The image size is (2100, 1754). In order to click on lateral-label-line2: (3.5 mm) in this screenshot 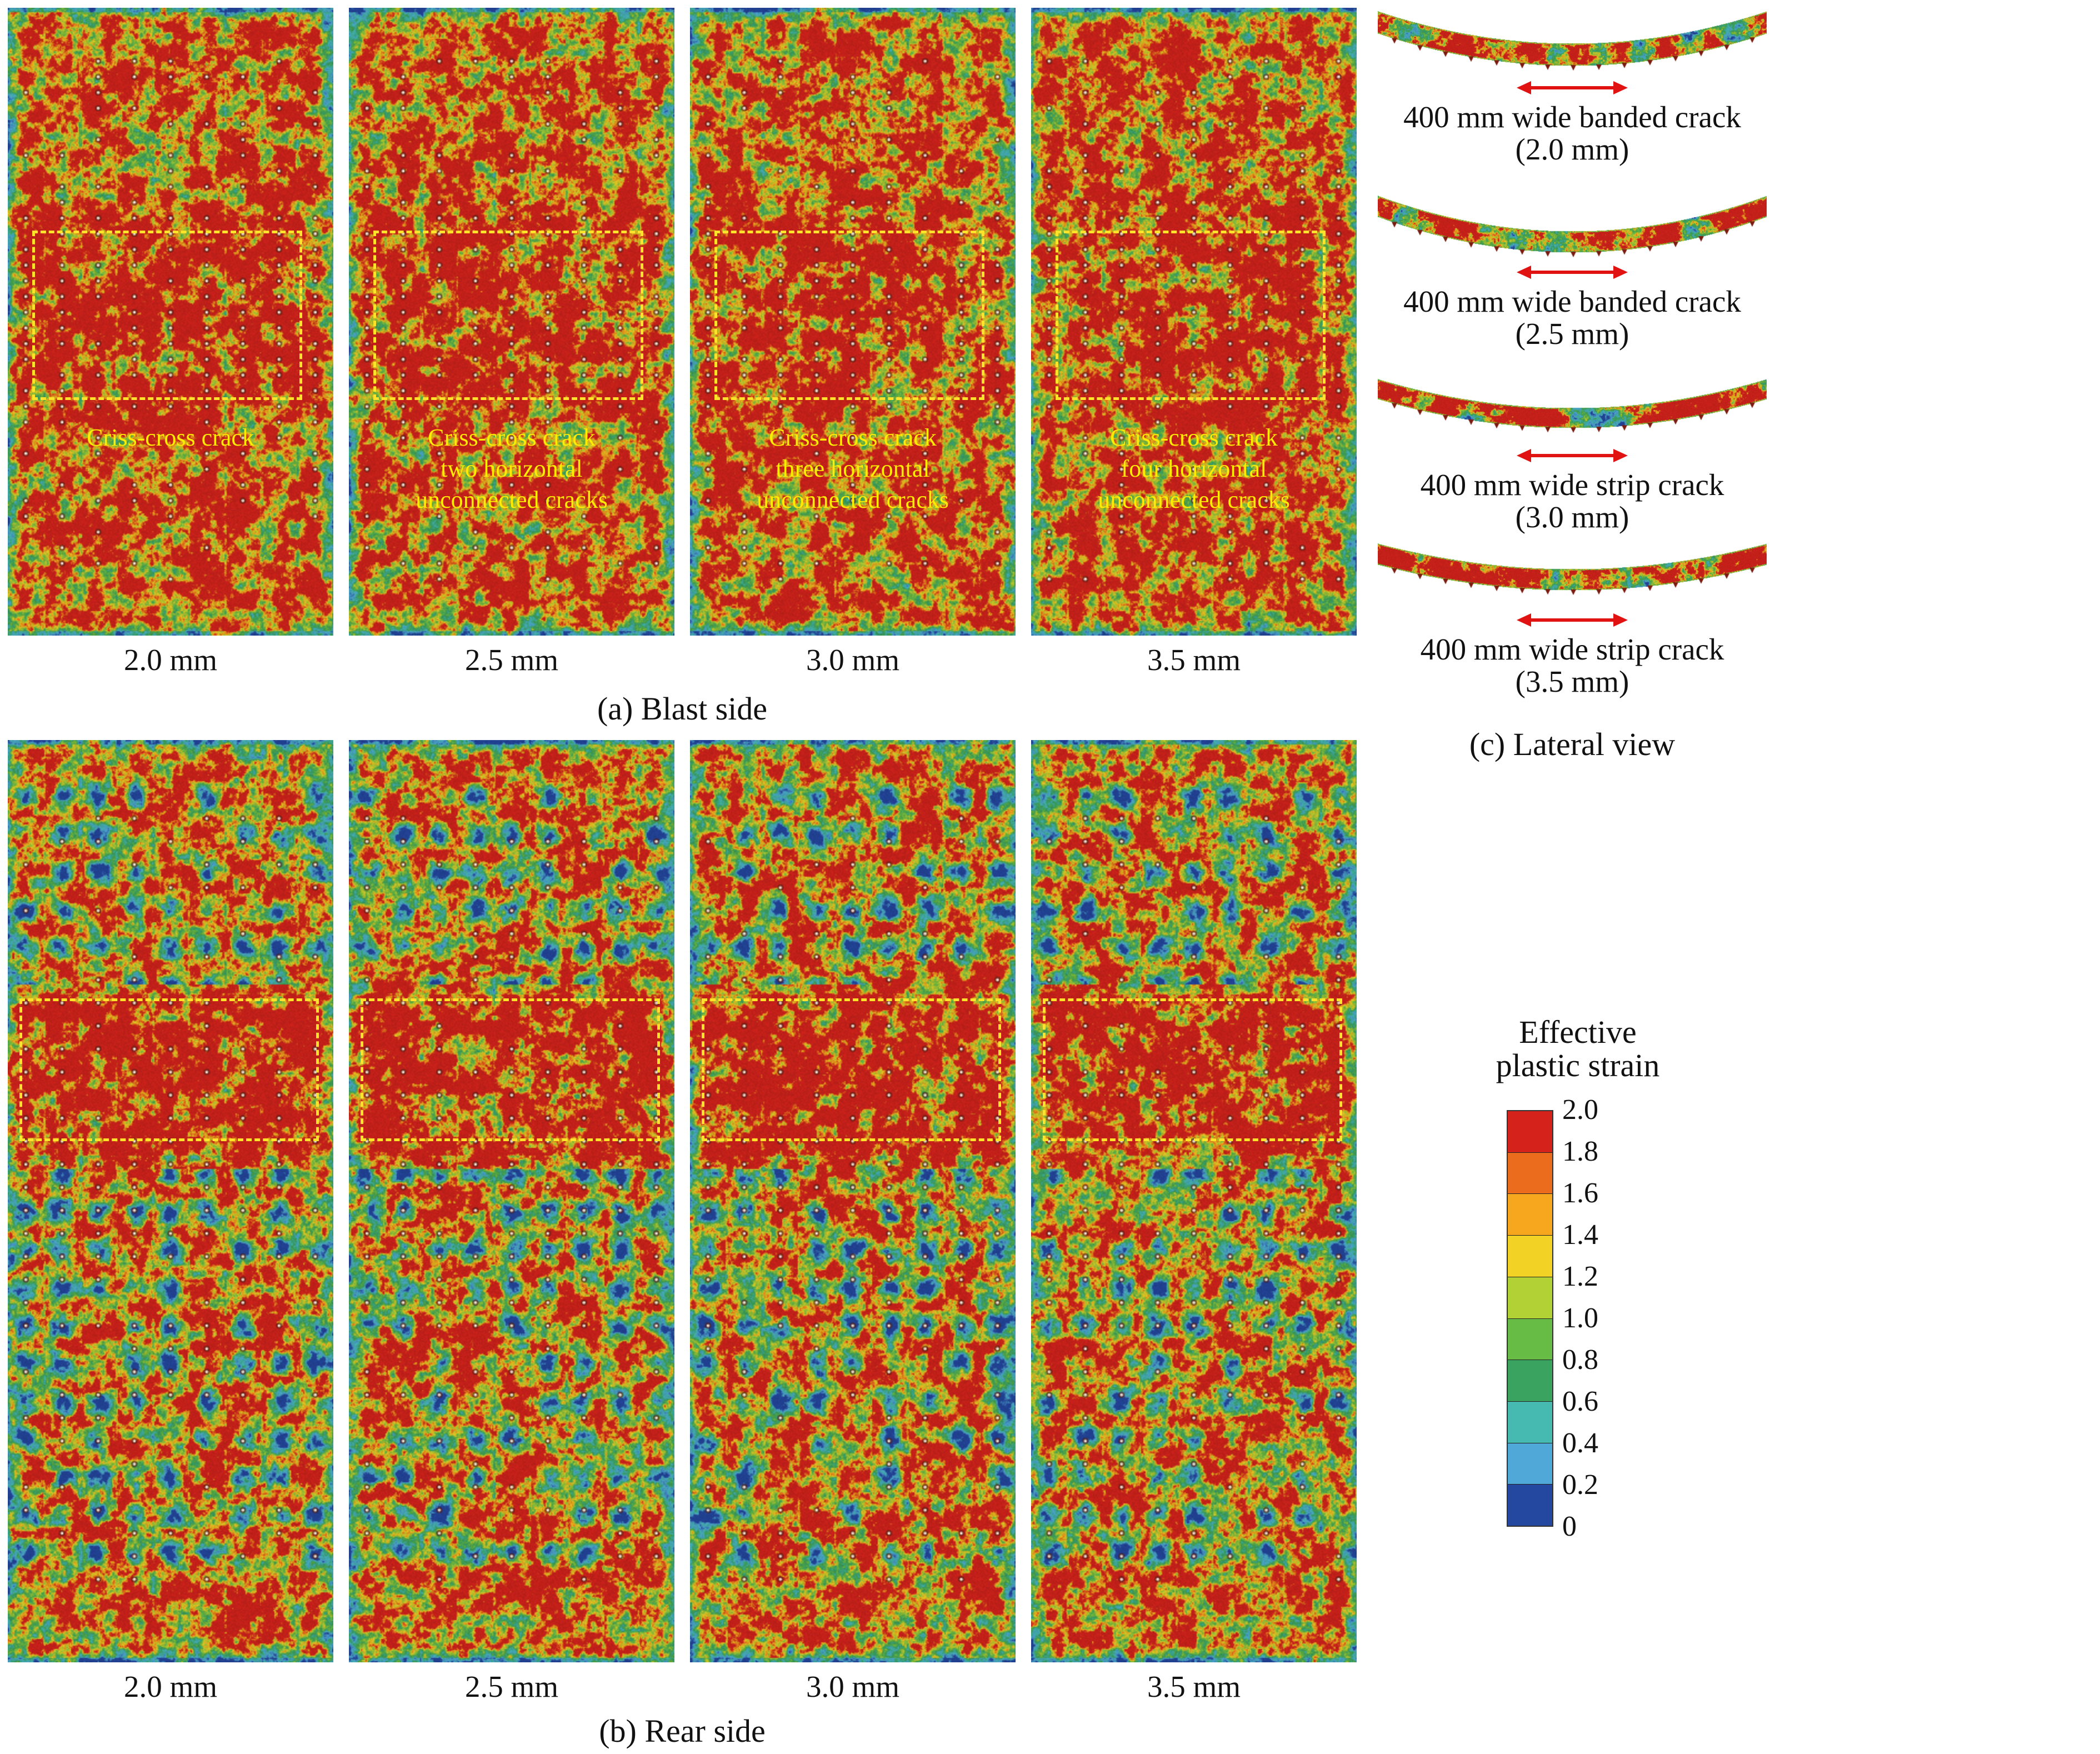, I will do `click(1572, 681)`.